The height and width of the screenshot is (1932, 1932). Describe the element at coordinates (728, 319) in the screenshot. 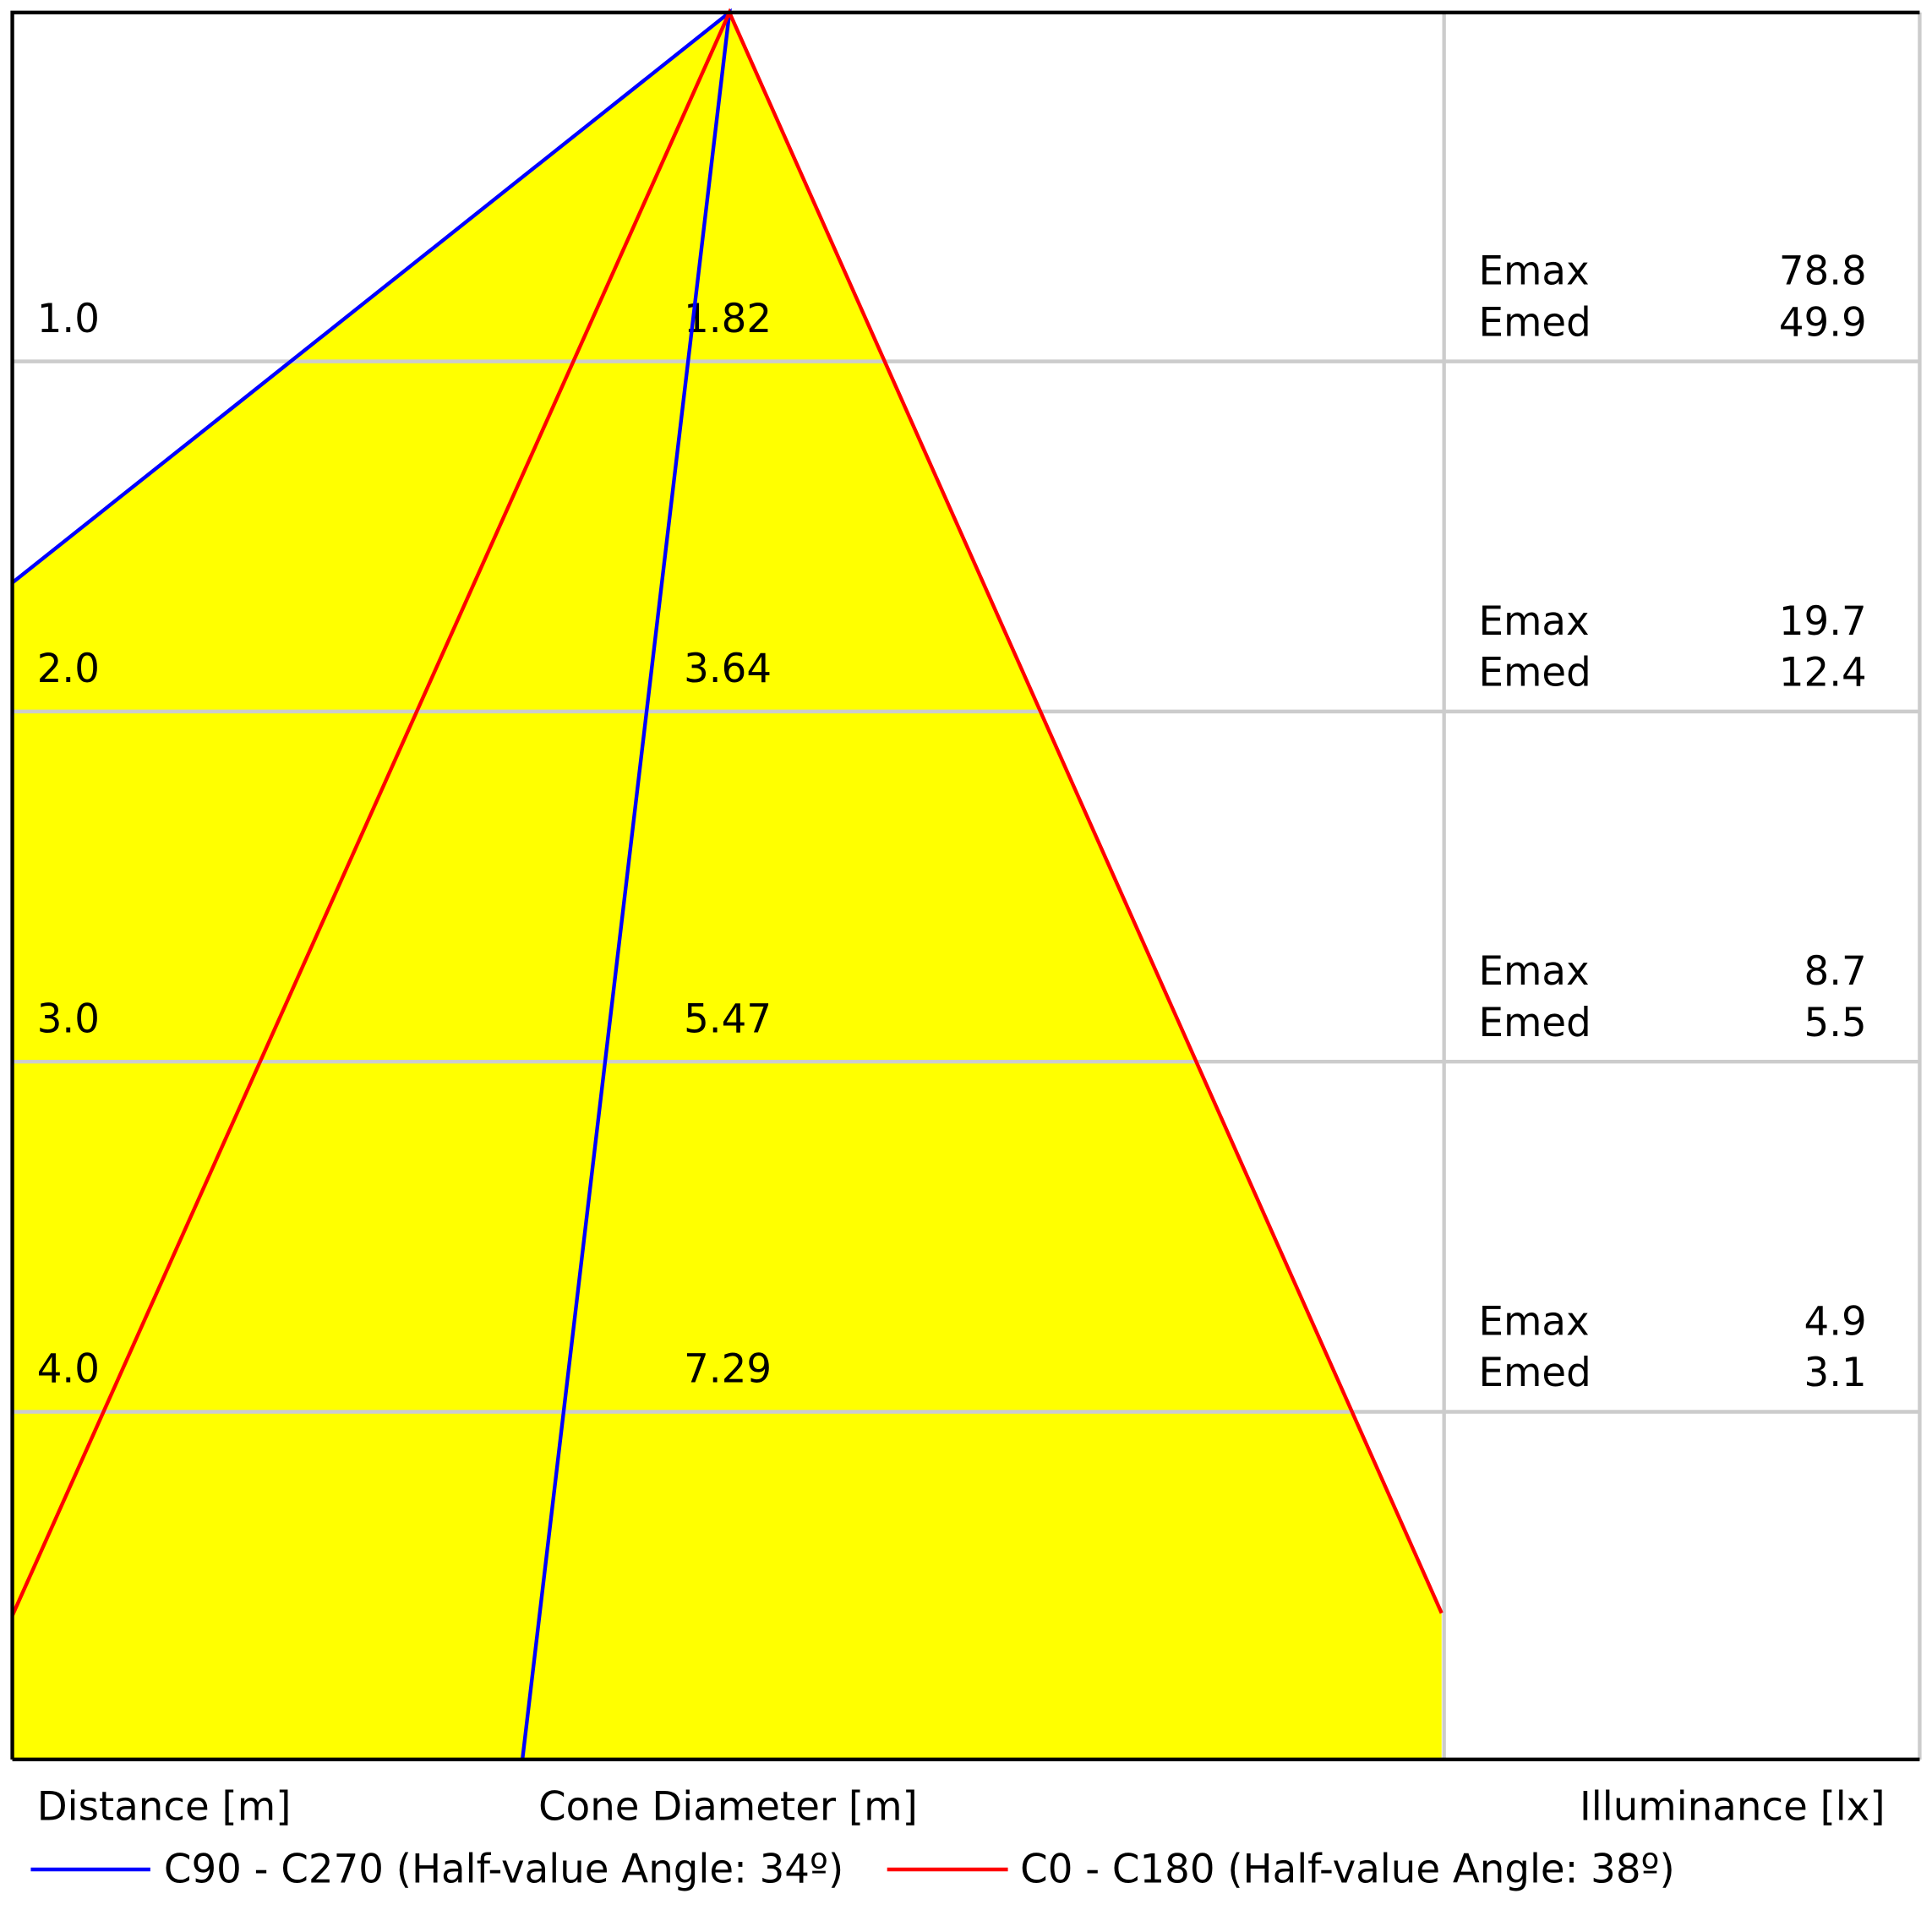

I see `diameter-label: 1.82` at that location.